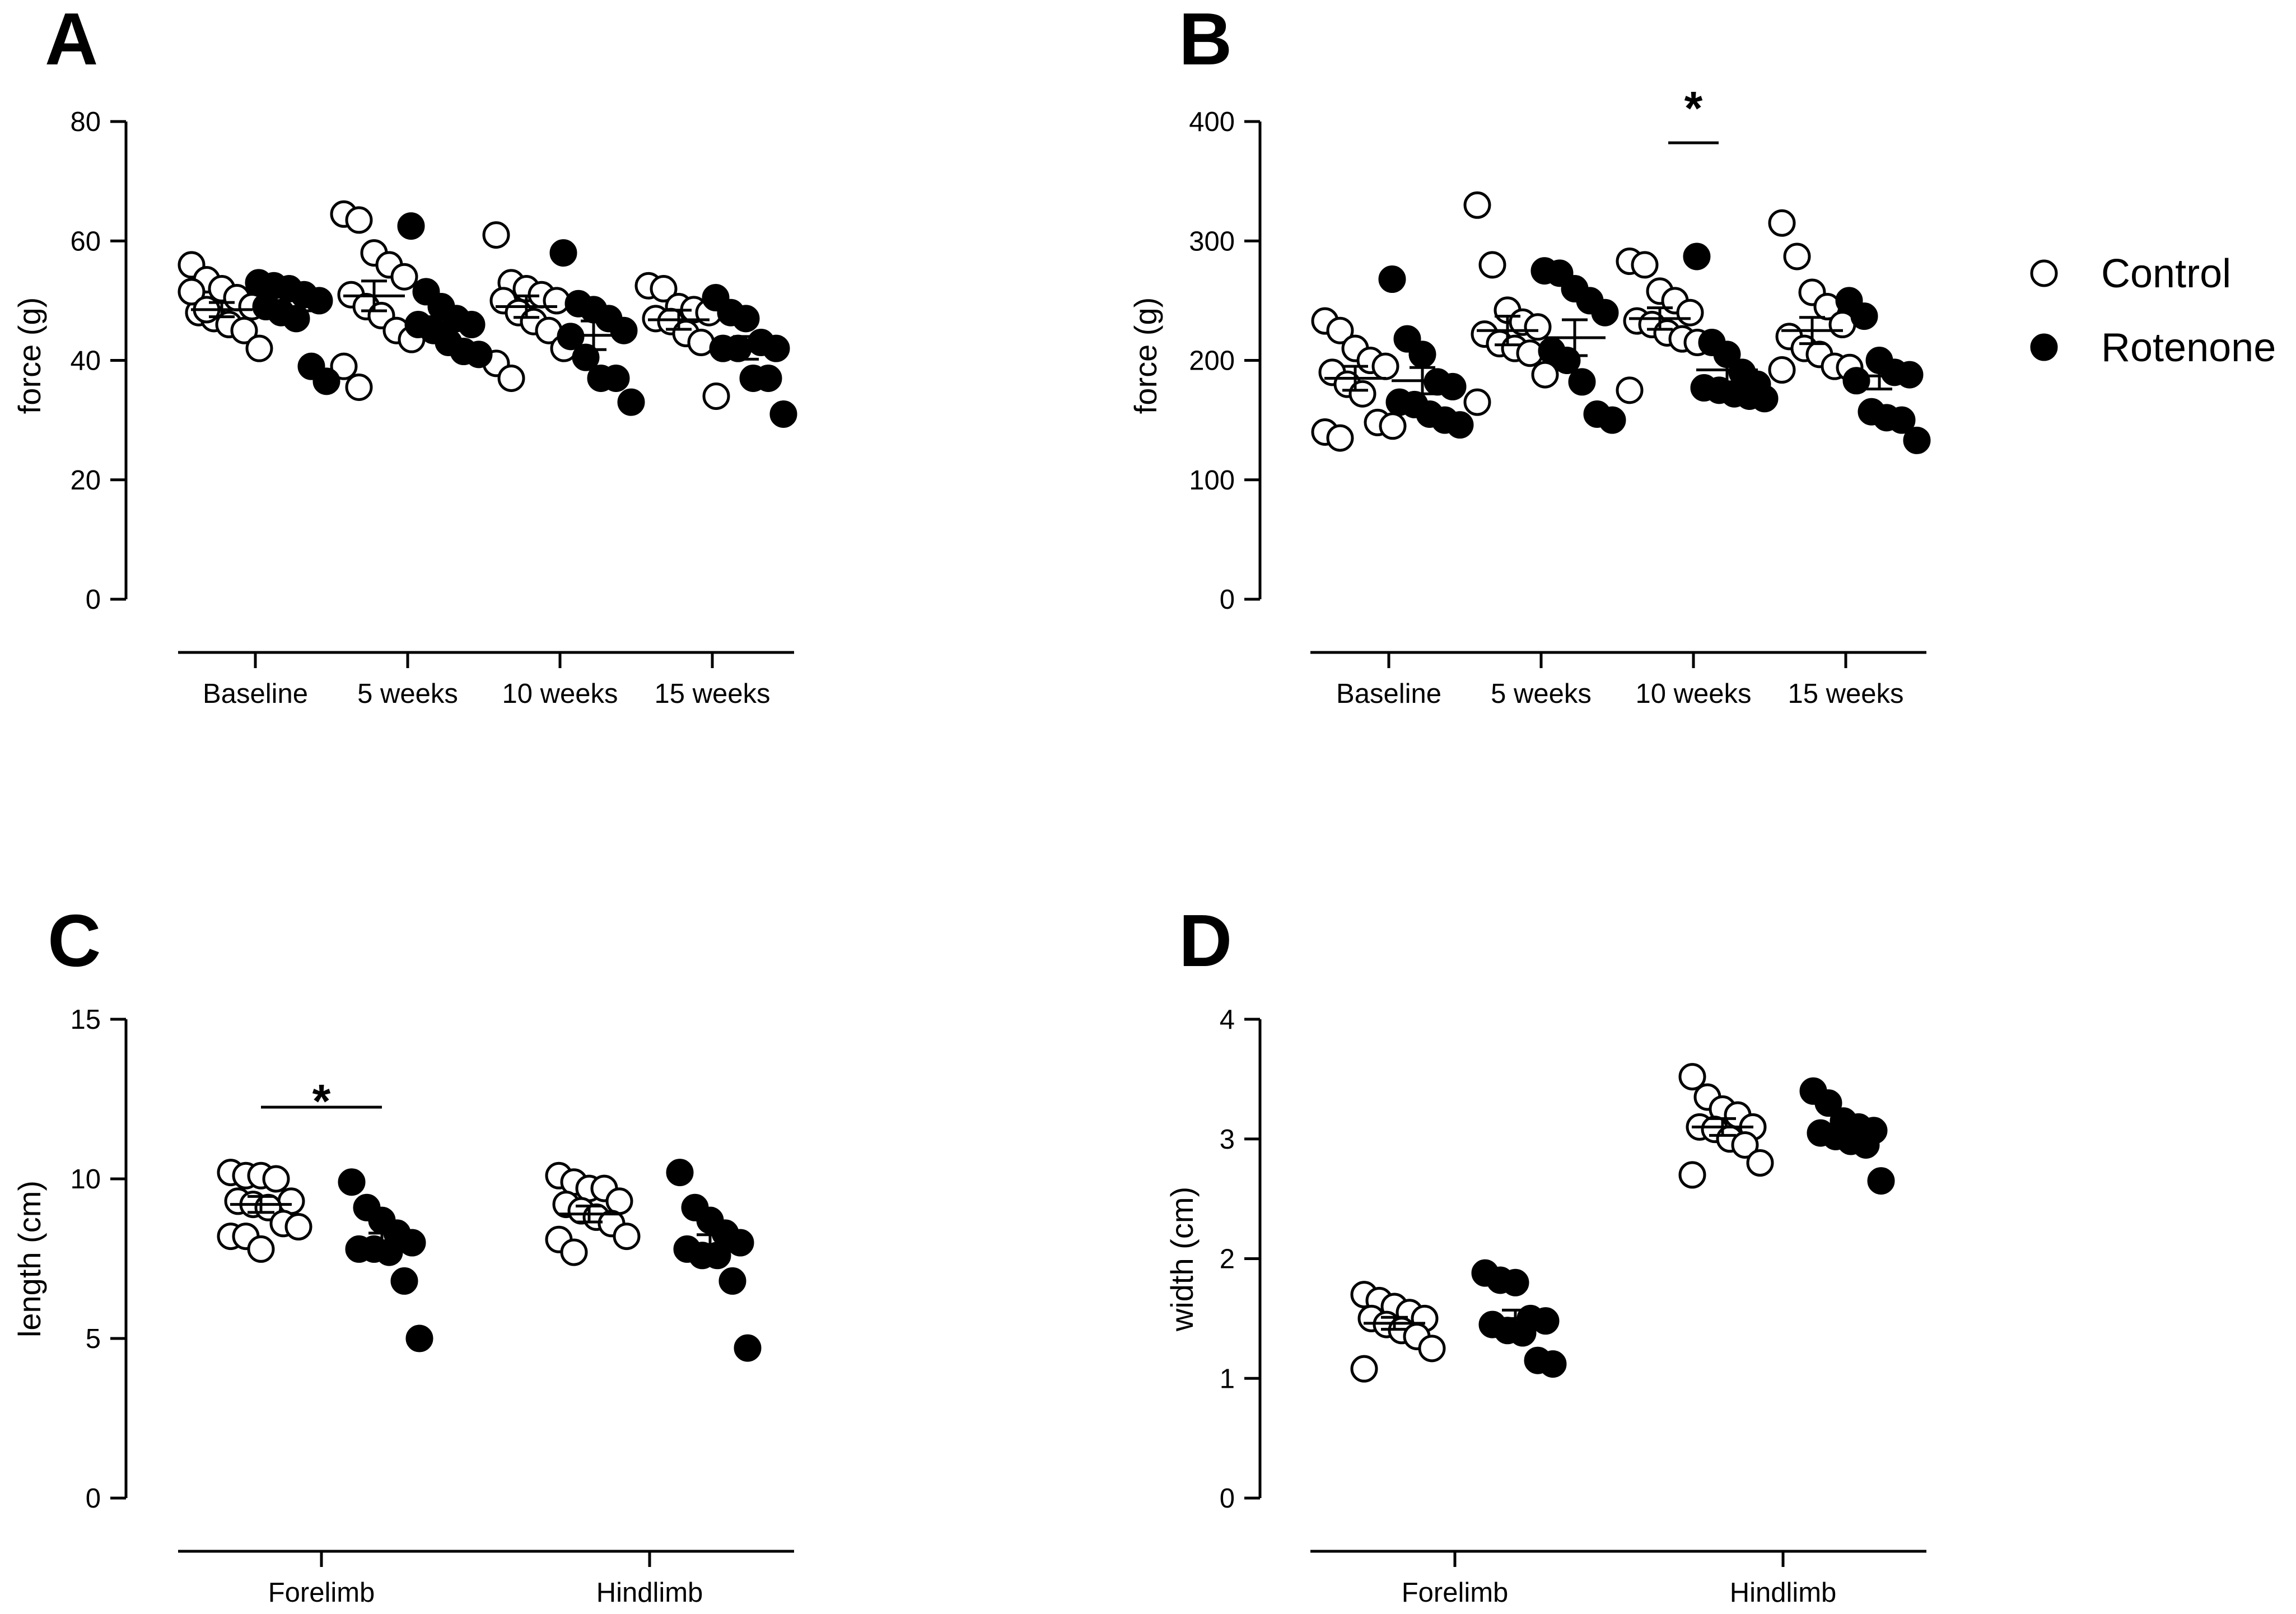 Image resolution: width=2296 pixels, height=1614 pixels. Describe the element at coordinates (1206, 40) in the screenshot. I see `panel-b-letter: B` at that location.